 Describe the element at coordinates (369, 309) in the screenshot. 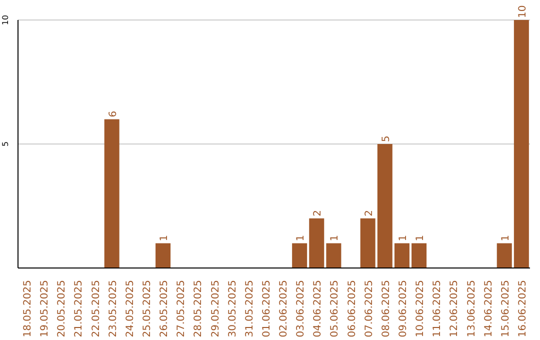

I see `x-tick-label: 07.06.2025` at that location.